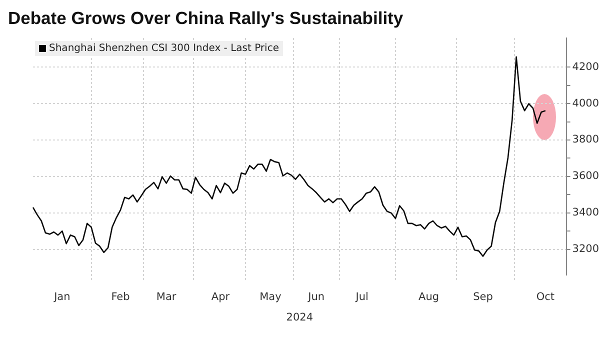 Image resolution: width=615 pixels, height=342 pixels. What do you see at coordinates (483, 296) in the screenshot?
I see `x-tick-label: Sep` at bounding box center [483, 296].